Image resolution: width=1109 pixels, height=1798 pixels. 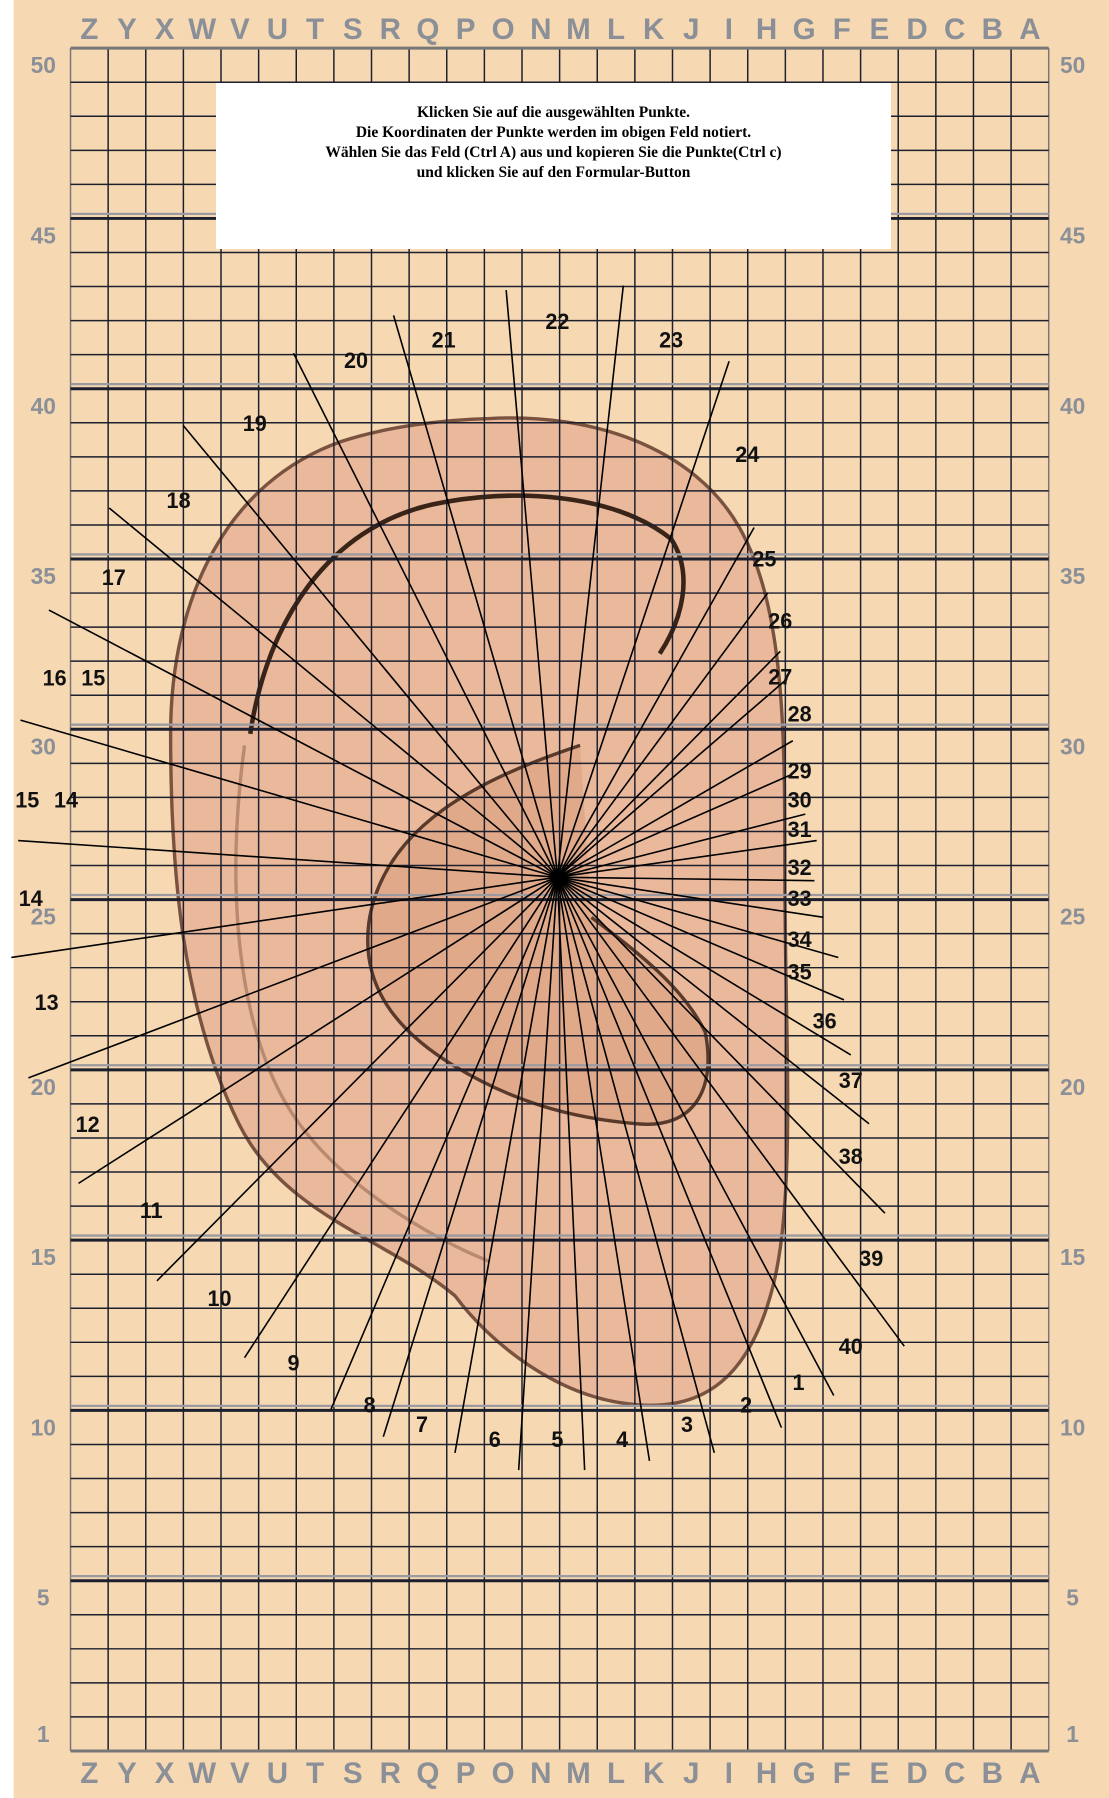 What do you see at coordinates (800, 971) in the screenshot?
I see `point-label-35: 35` at bounding box center [800, 971].